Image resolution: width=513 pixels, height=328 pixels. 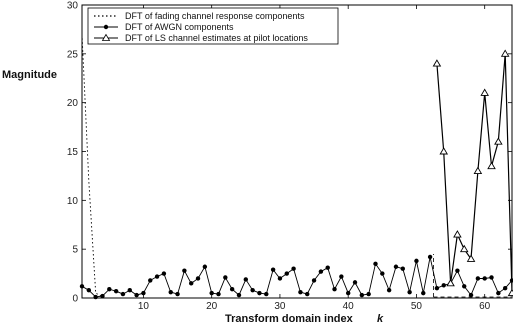 What do you see at coordinates (75, 250) in the screenshot?
I see `y-tick-label: 5` at bounding box center [75, 250].